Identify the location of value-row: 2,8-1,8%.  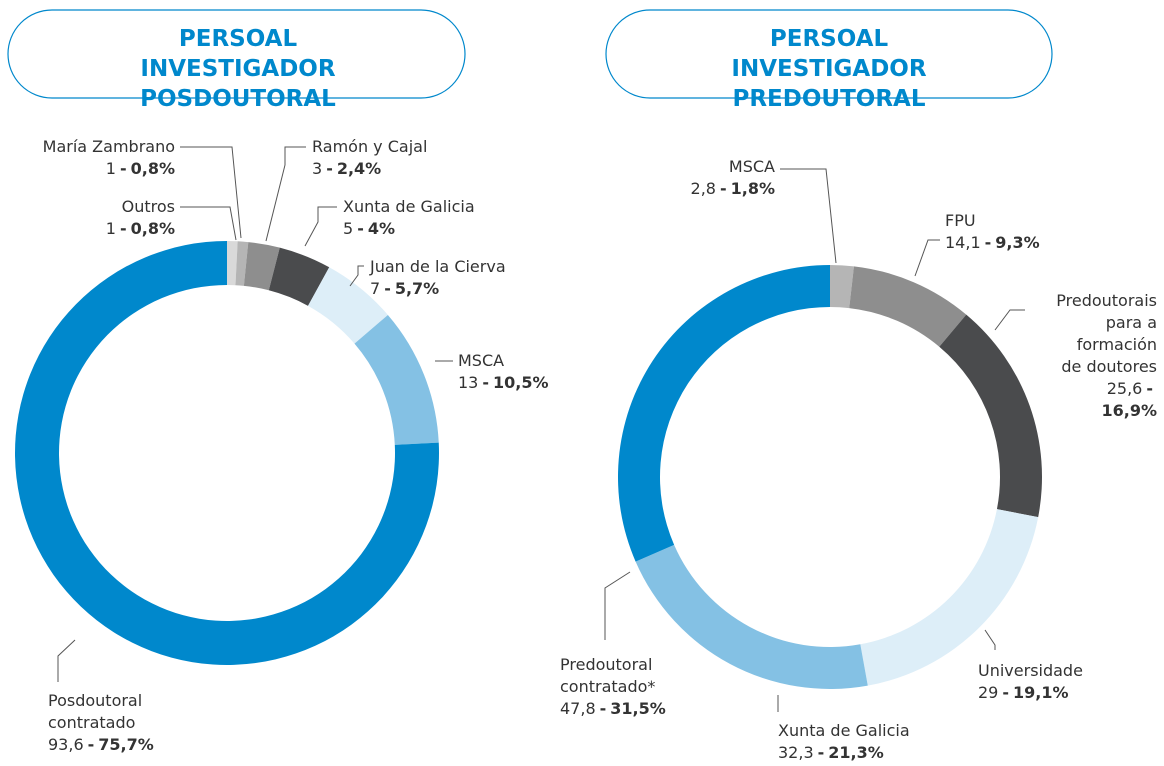
(675, 189).